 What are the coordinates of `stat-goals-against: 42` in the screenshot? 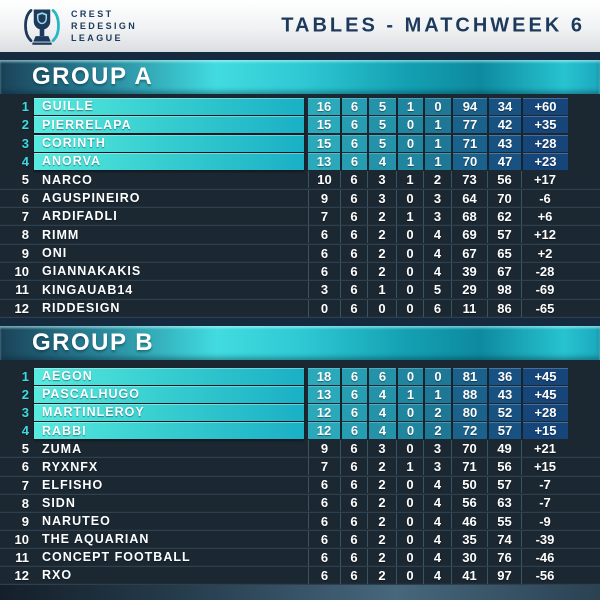 It's located at (504, 125).